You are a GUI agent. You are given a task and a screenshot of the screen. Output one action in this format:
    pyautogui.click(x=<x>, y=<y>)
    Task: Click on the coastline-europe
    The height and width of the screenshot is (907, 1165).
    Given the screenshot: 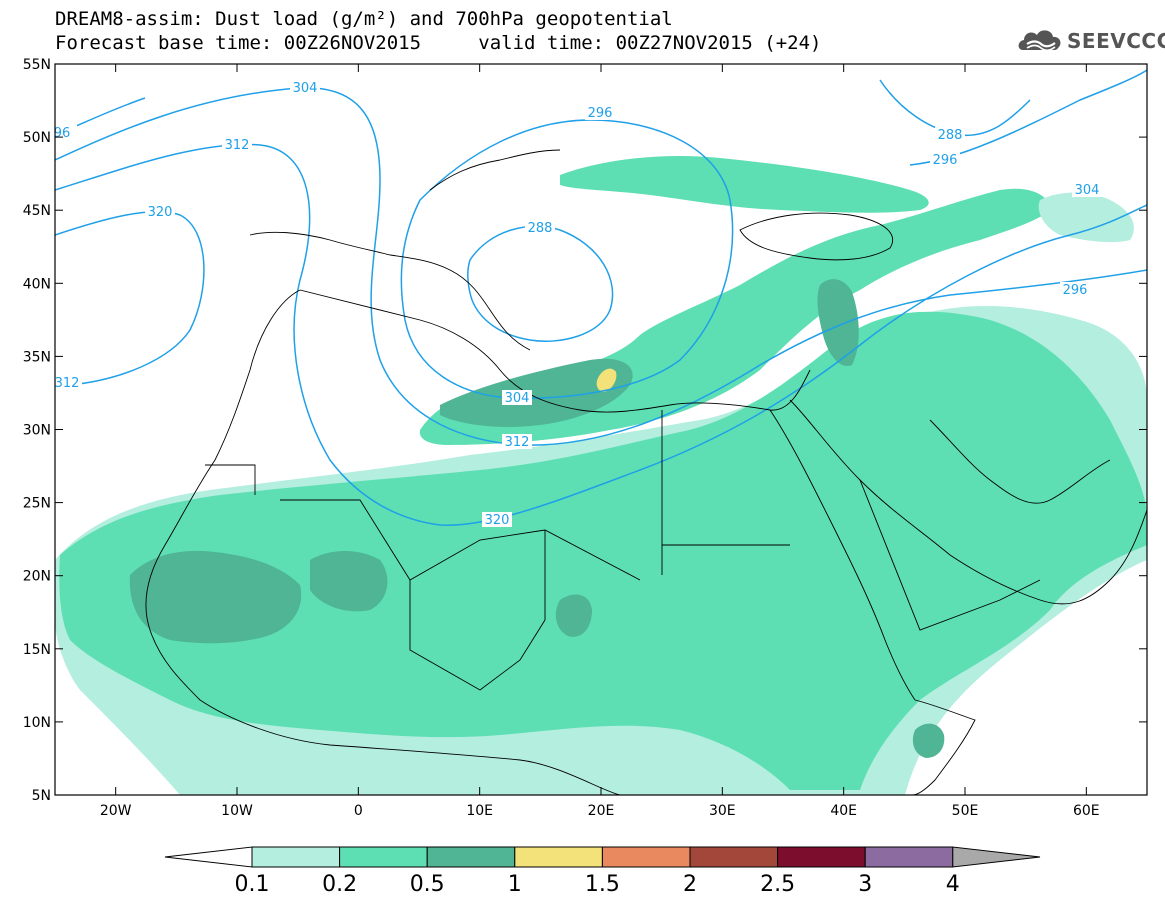 What is the action you would take?
    pyautogui.click(x=405, y=250)
    